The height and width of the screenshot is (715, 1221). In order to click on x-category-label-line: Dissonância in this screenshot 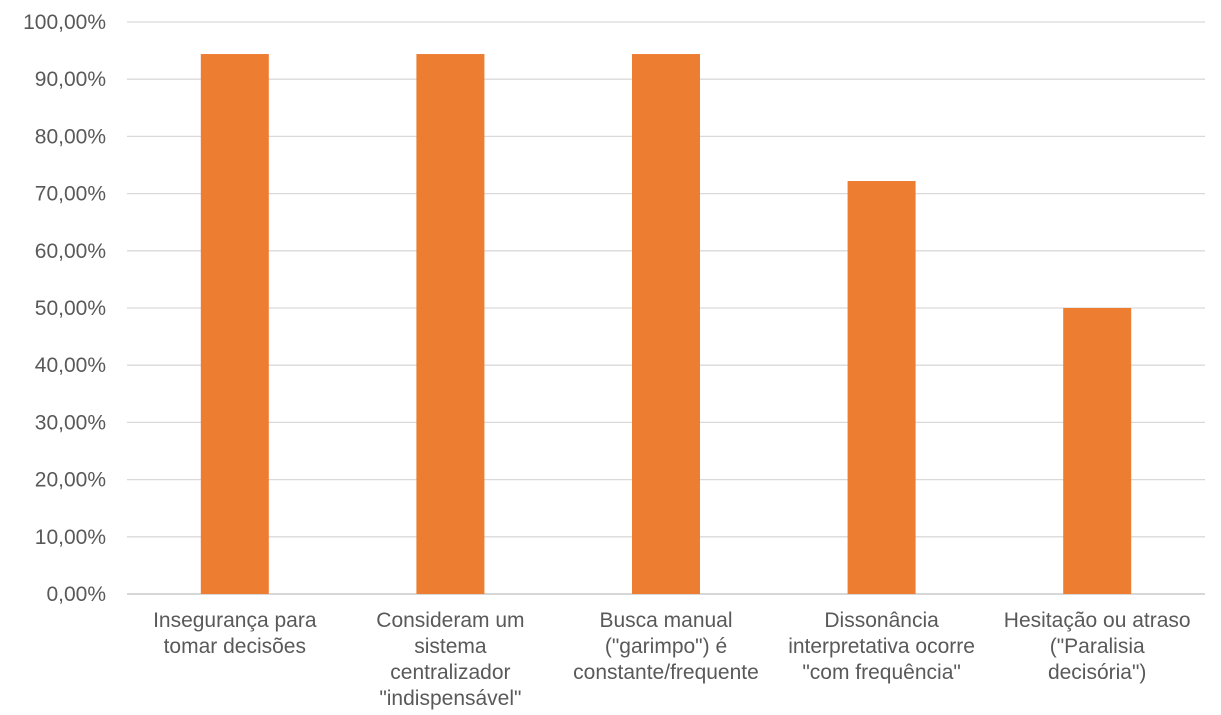, I will do `click(881, 620)`.